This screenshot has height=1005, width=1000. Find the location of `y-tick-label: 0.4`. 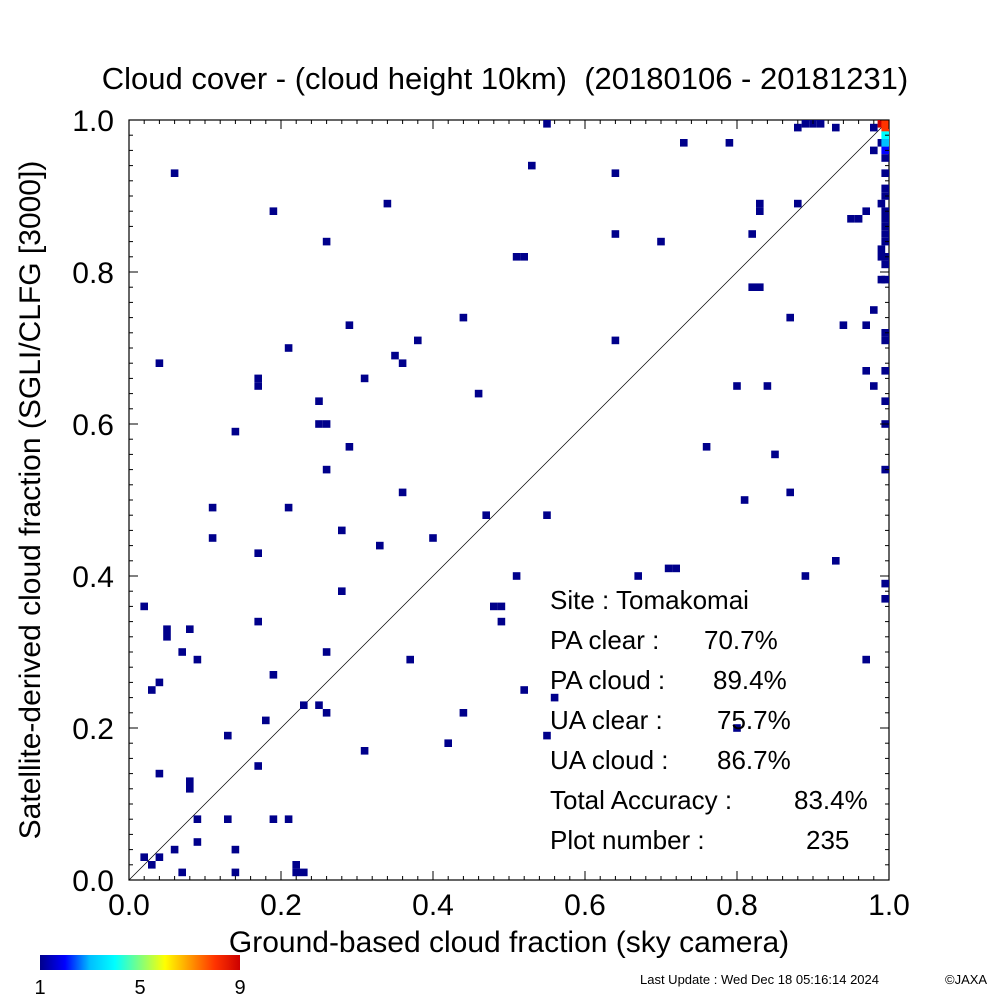

y-tick-label: 0.4 is located at coordinates (93, 577).